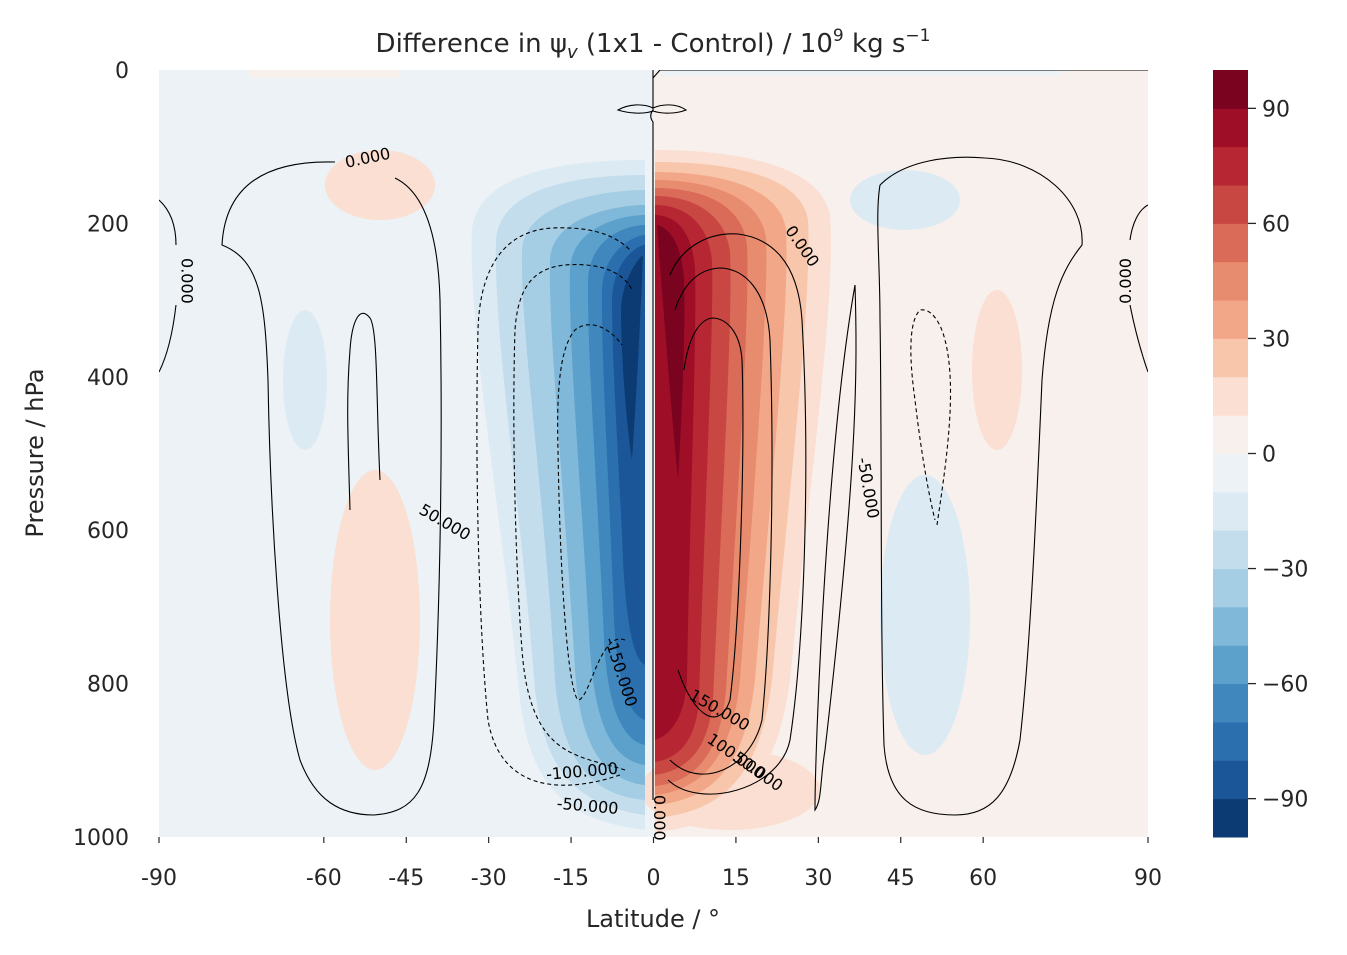 Image resolution: width=1347 pixels, height=955 pixels. I want to click on neg-anomaly-sh, so click(305, 380).